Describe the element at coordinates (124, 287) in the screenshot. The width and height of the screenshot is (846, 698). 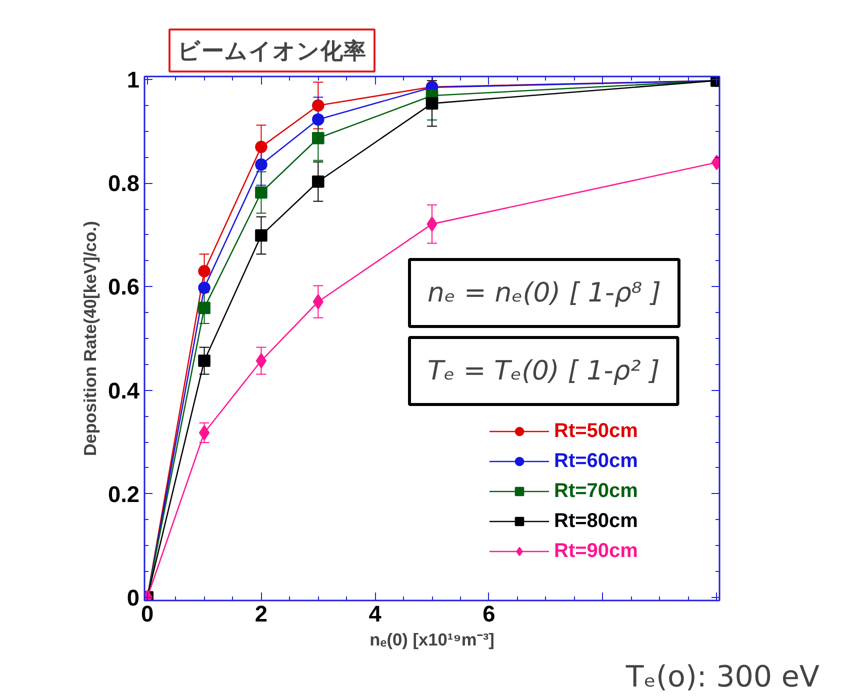
I see `y-tick-label: 0.6` at that location.